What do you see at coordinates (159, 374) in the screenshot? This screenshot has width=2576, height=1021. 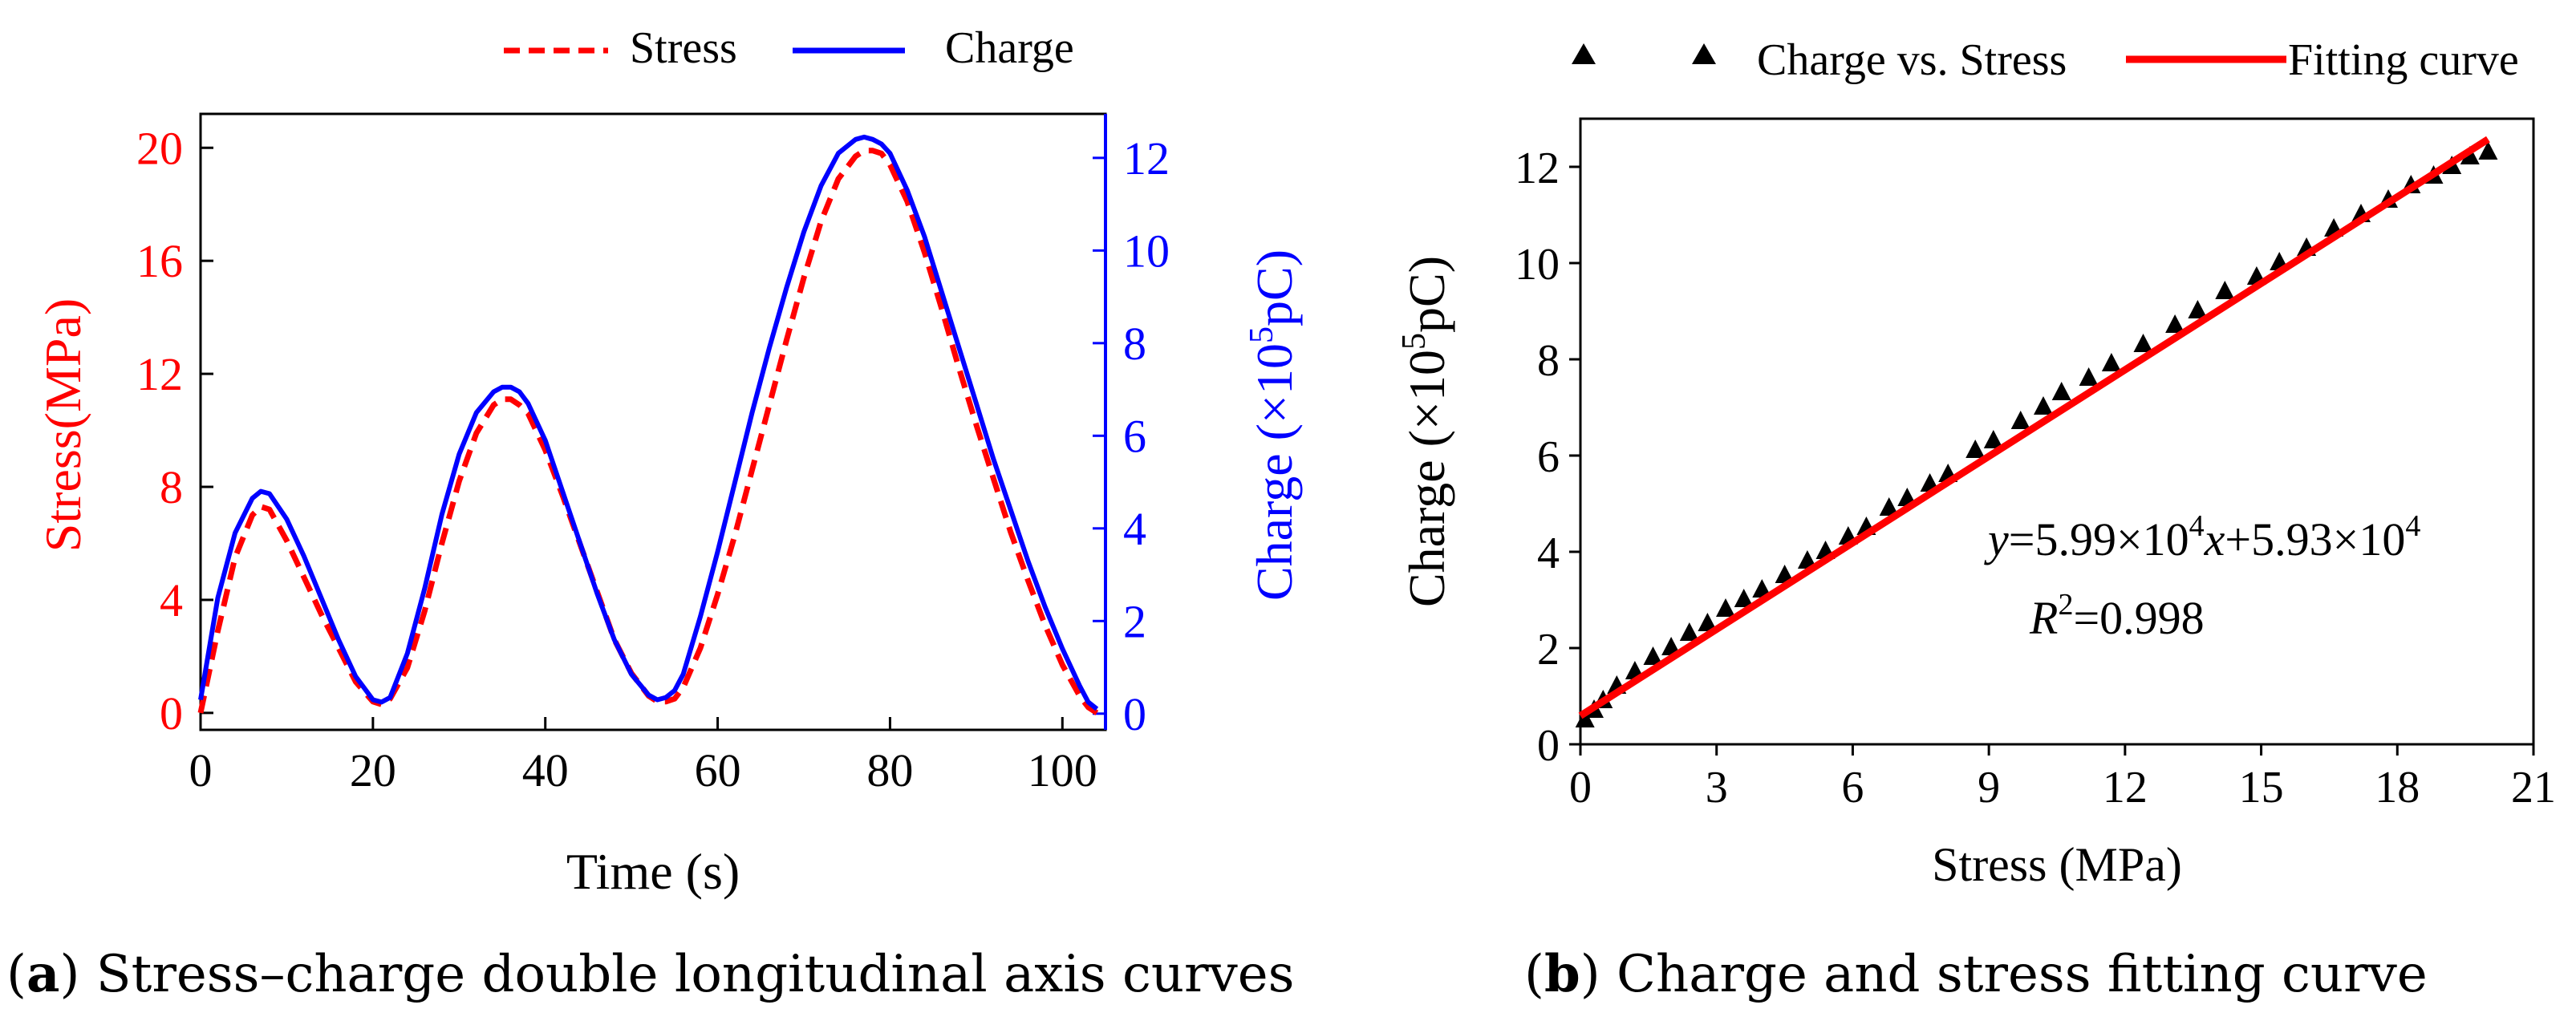 I see `left-tick-label-a: 12` at bounding box center [159, 374].